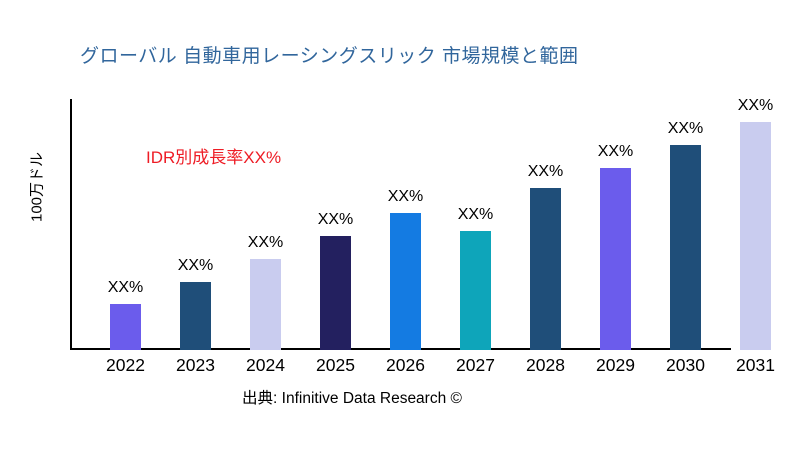  Describe the element at coordinates (755, 365) in the screenshot. I see `x-tick-label-2031: 2031` at that location.